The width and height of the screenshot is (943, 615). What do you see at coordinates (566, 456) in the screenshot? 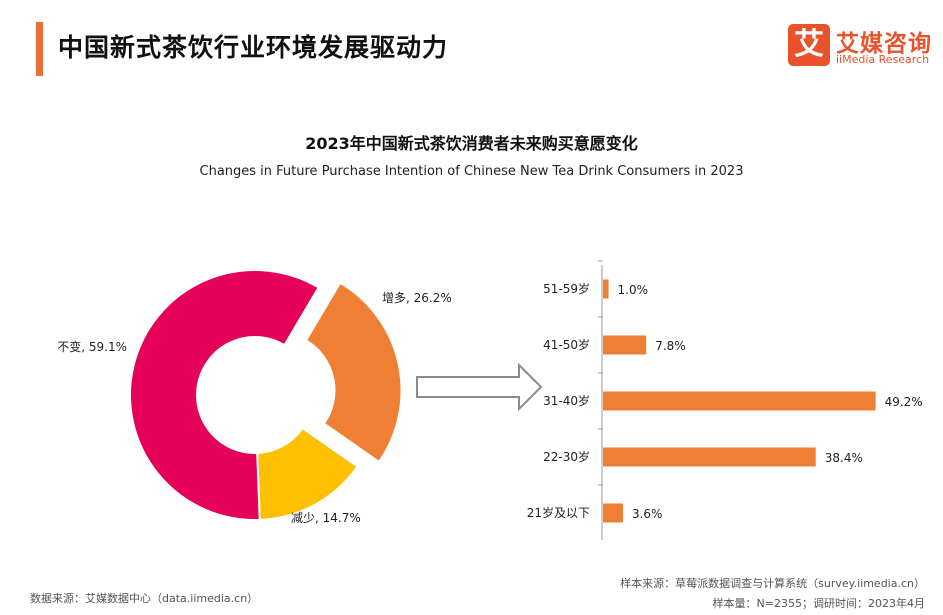
I see `bar-category-label-3: 22-30岁` at bounding box center [566, 456].